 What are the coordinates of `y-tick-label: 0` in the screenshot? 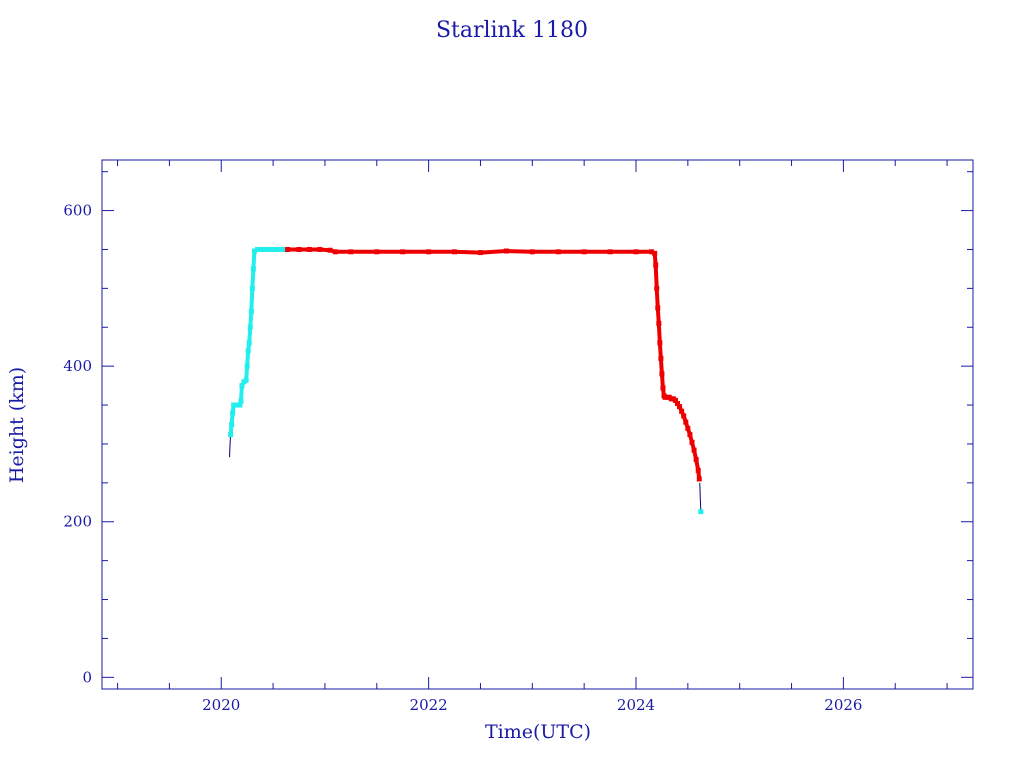 It's located at (87, 677).